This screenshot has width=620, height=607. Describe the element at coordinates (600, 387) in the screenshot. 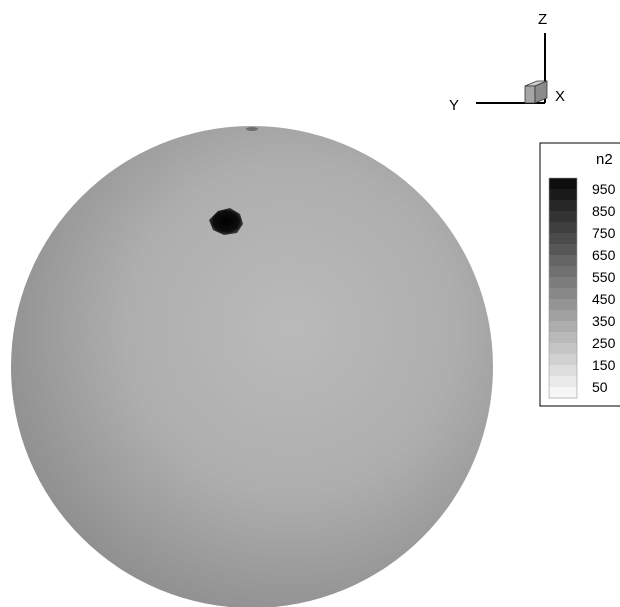

I see `legend-tick-label: 50` at that location.